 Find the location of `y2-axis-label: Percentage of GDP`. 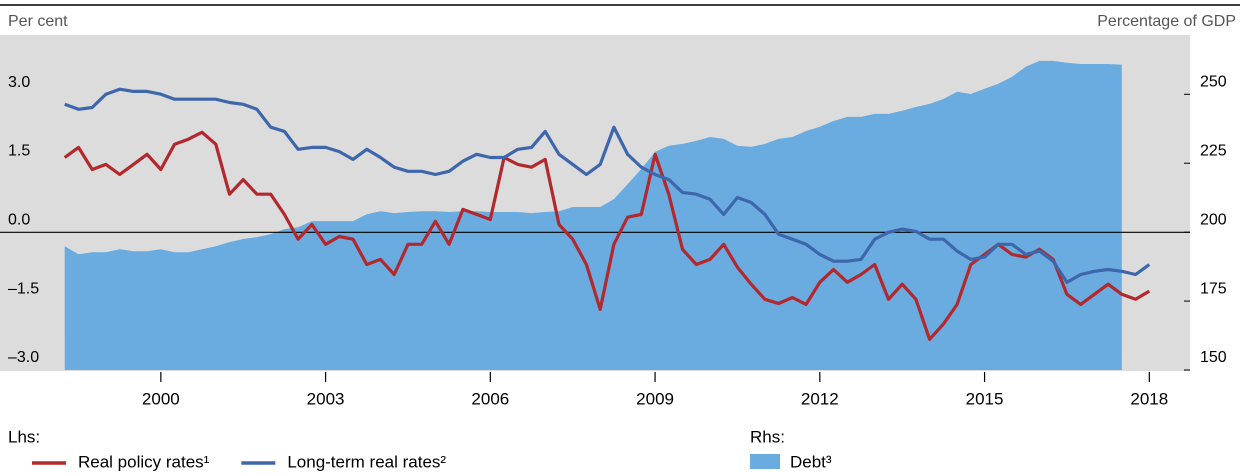

y2-axis-label: Percentage of GDP is located at coordinates (1166, 21).